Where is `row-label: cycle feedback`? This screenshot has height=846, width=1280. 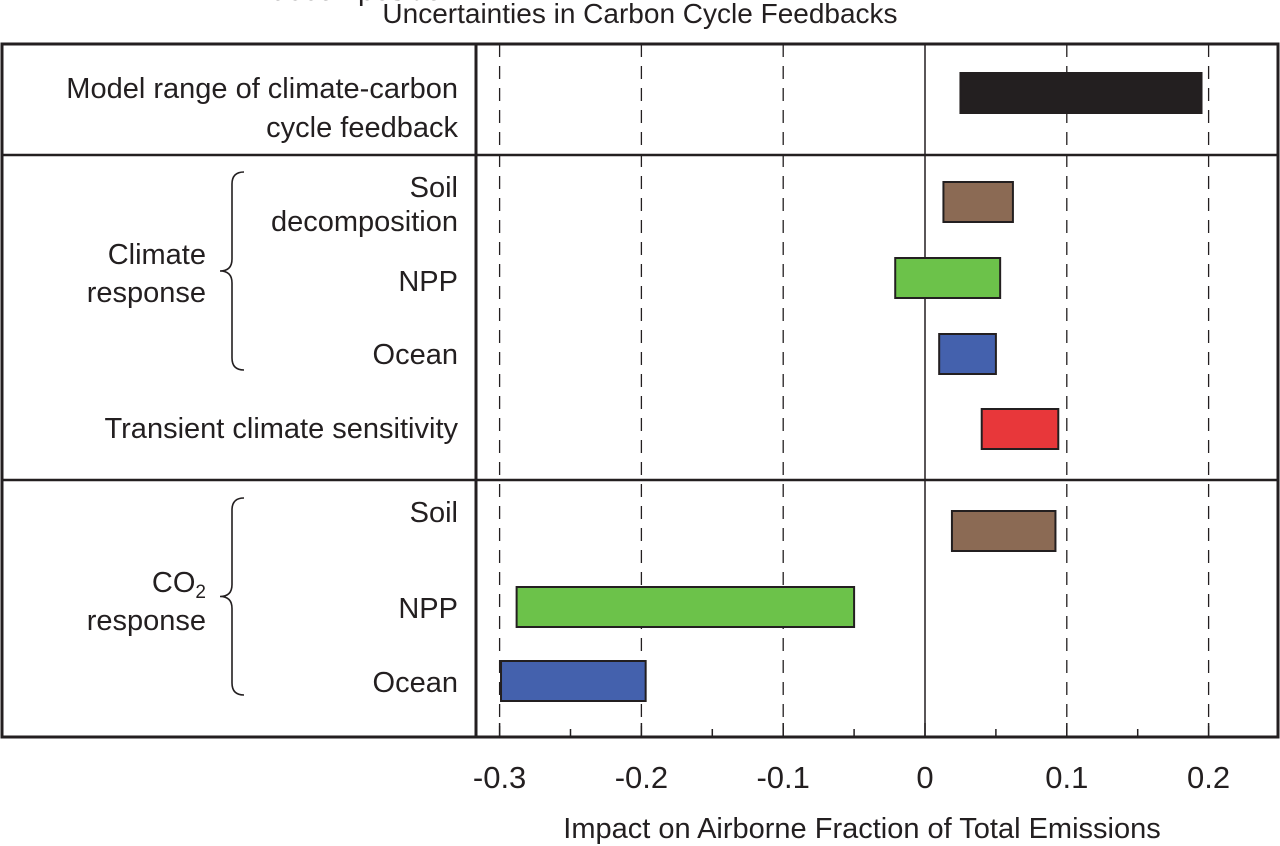
row-label: cycle feedback is located at coordinates (362, 128).